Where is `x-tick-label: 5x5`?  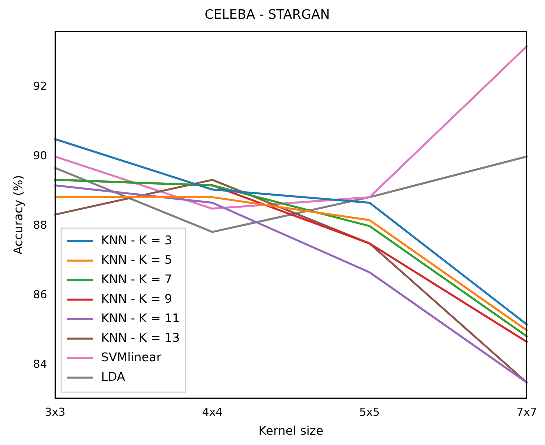 x-tick-label: 5x5 is located at coordinates (370, 412).